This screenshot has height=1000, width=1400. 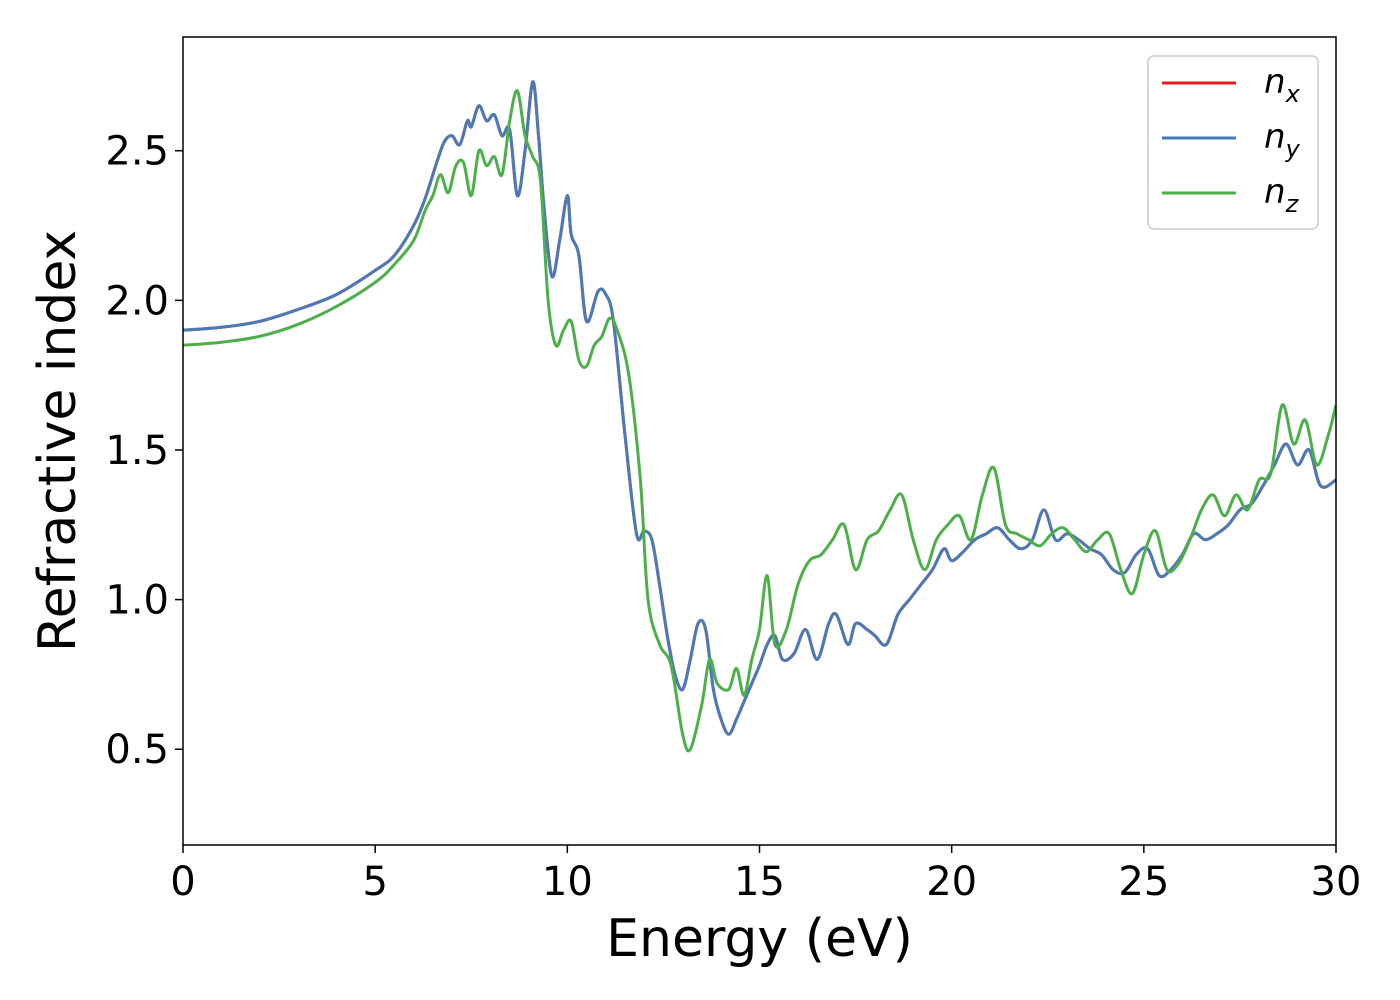 What do you see at coordinates (1282, 85) in the screenshot?
I see `legend-label-nx: nx` at bounding box center [1282, 85].